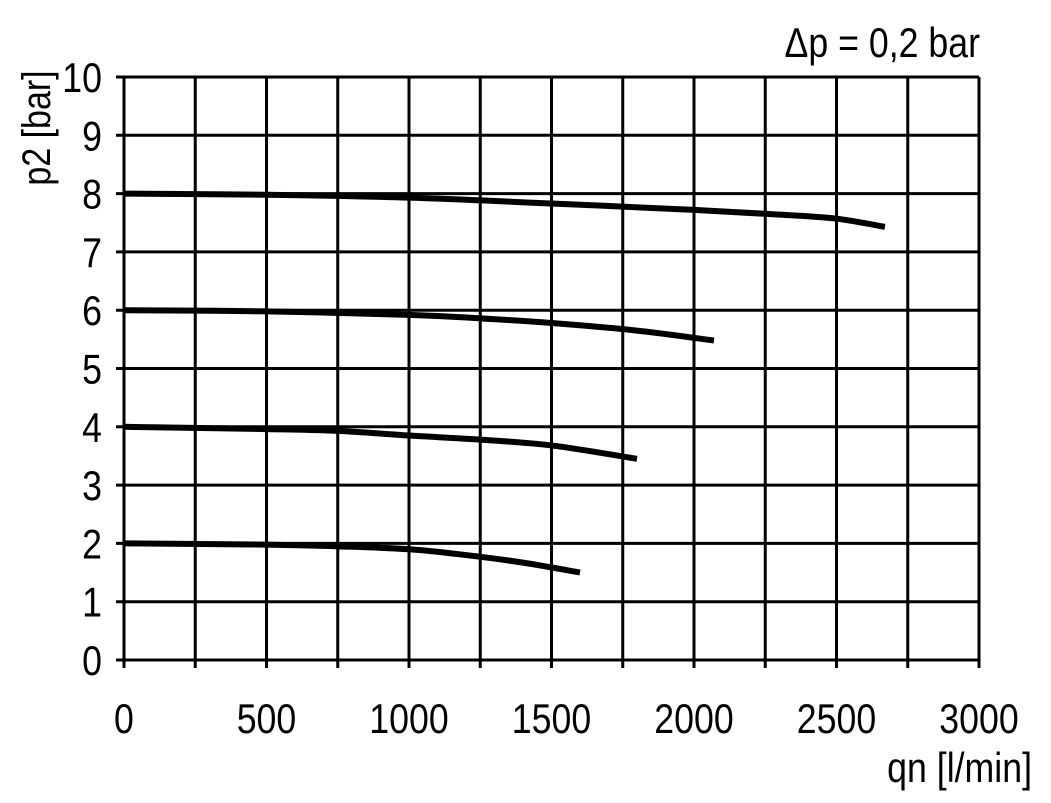 This screenshot has width=1051, height=803. I want to click on y-tick-label: 10, so click(82, 78).